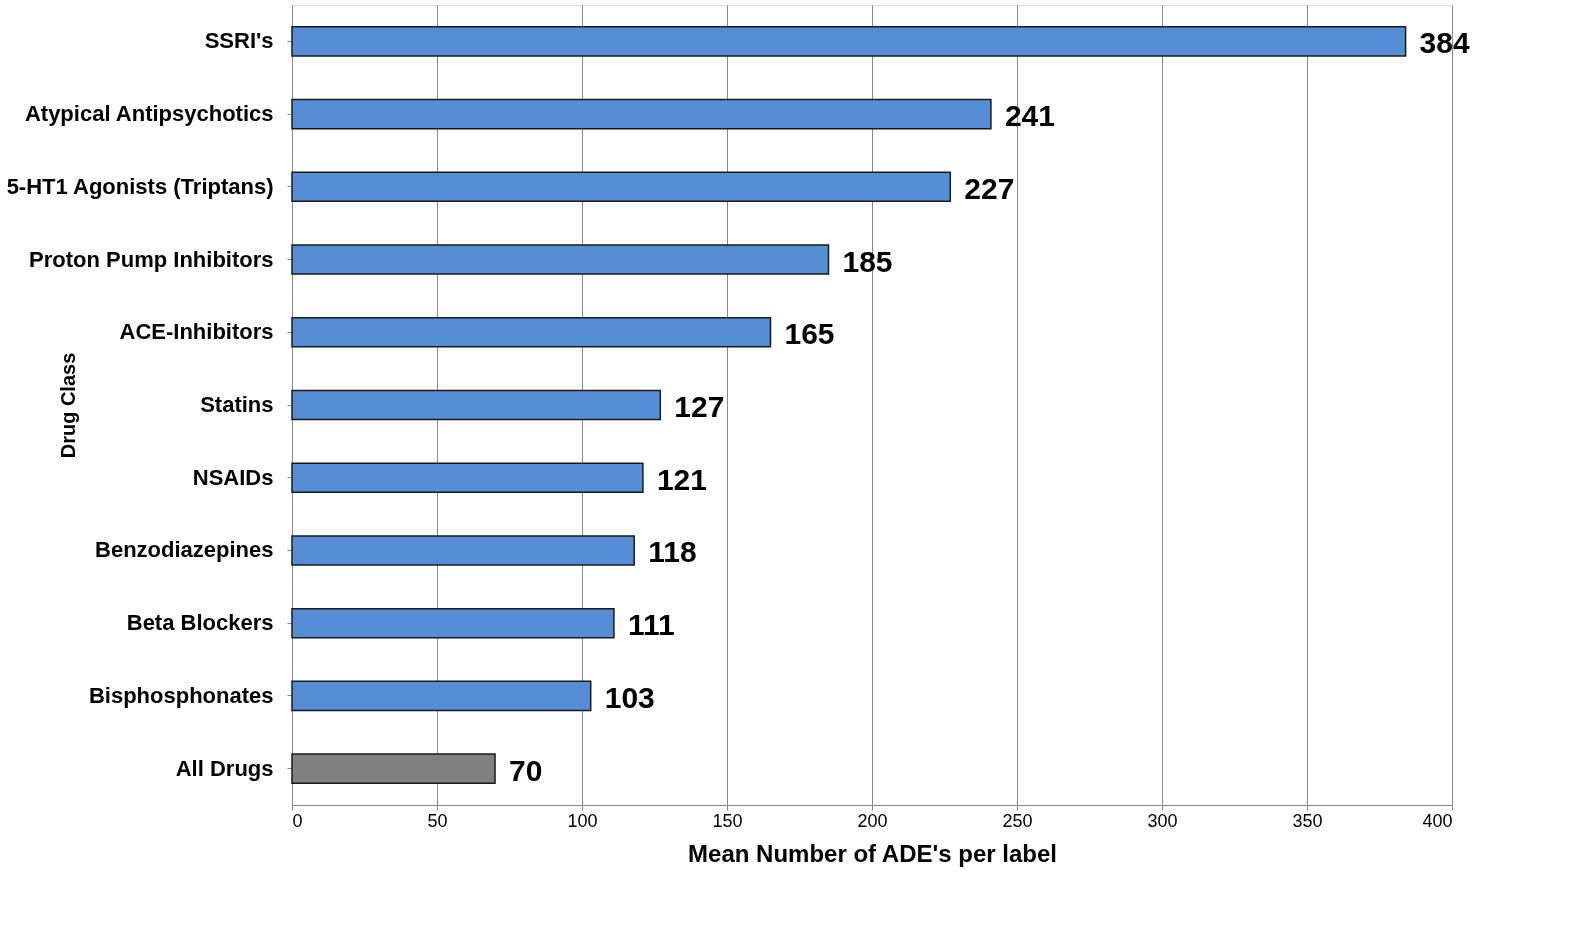 This screenshot has height=933, width=1589. What do you see at coordinates (184, 550) in the screenshot?
I see `y-tick-label: Benzodiazepines` at bounding box center [184, 550].